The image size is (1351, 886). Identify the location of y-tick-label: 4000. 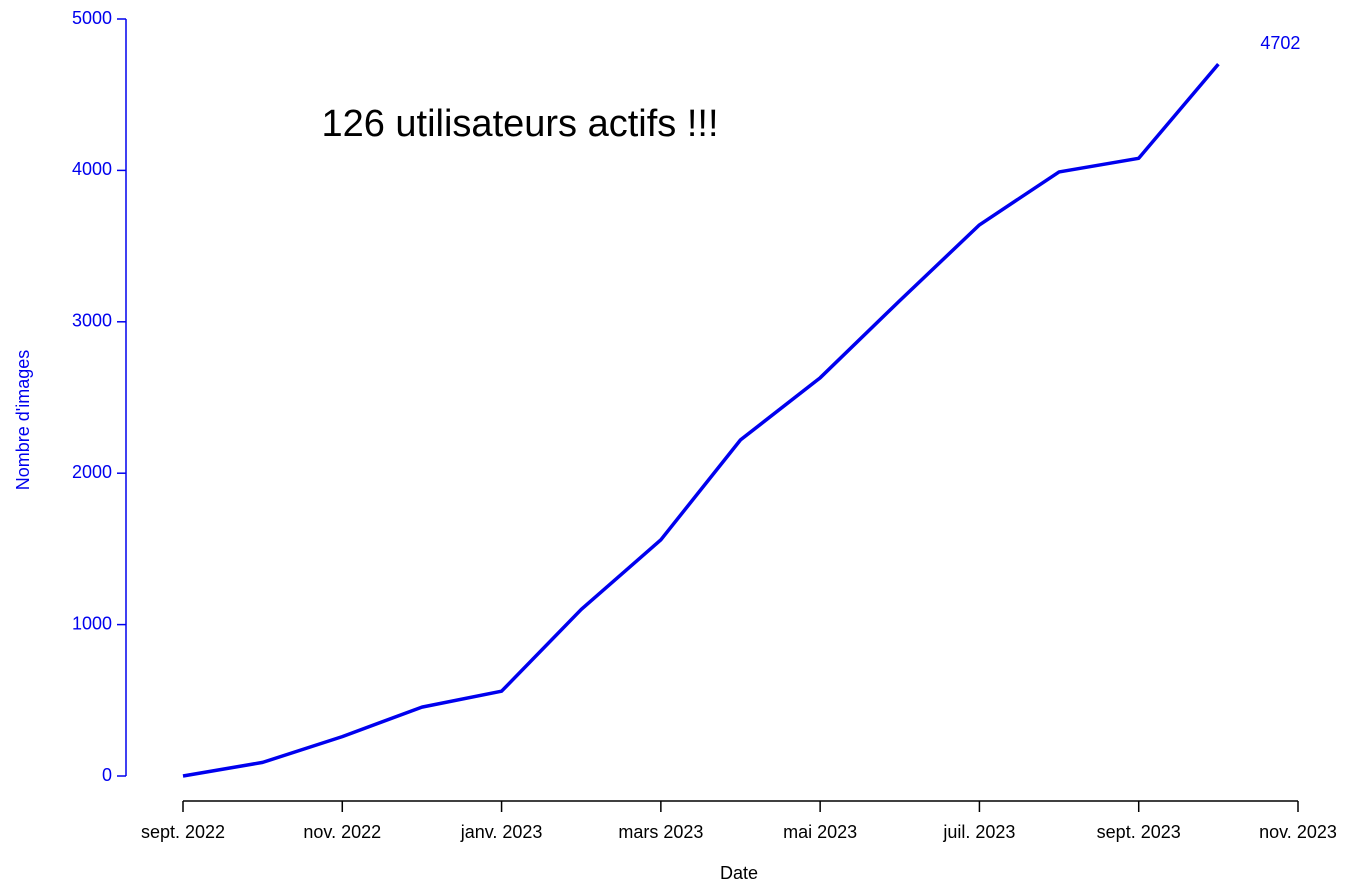
(92, 169).